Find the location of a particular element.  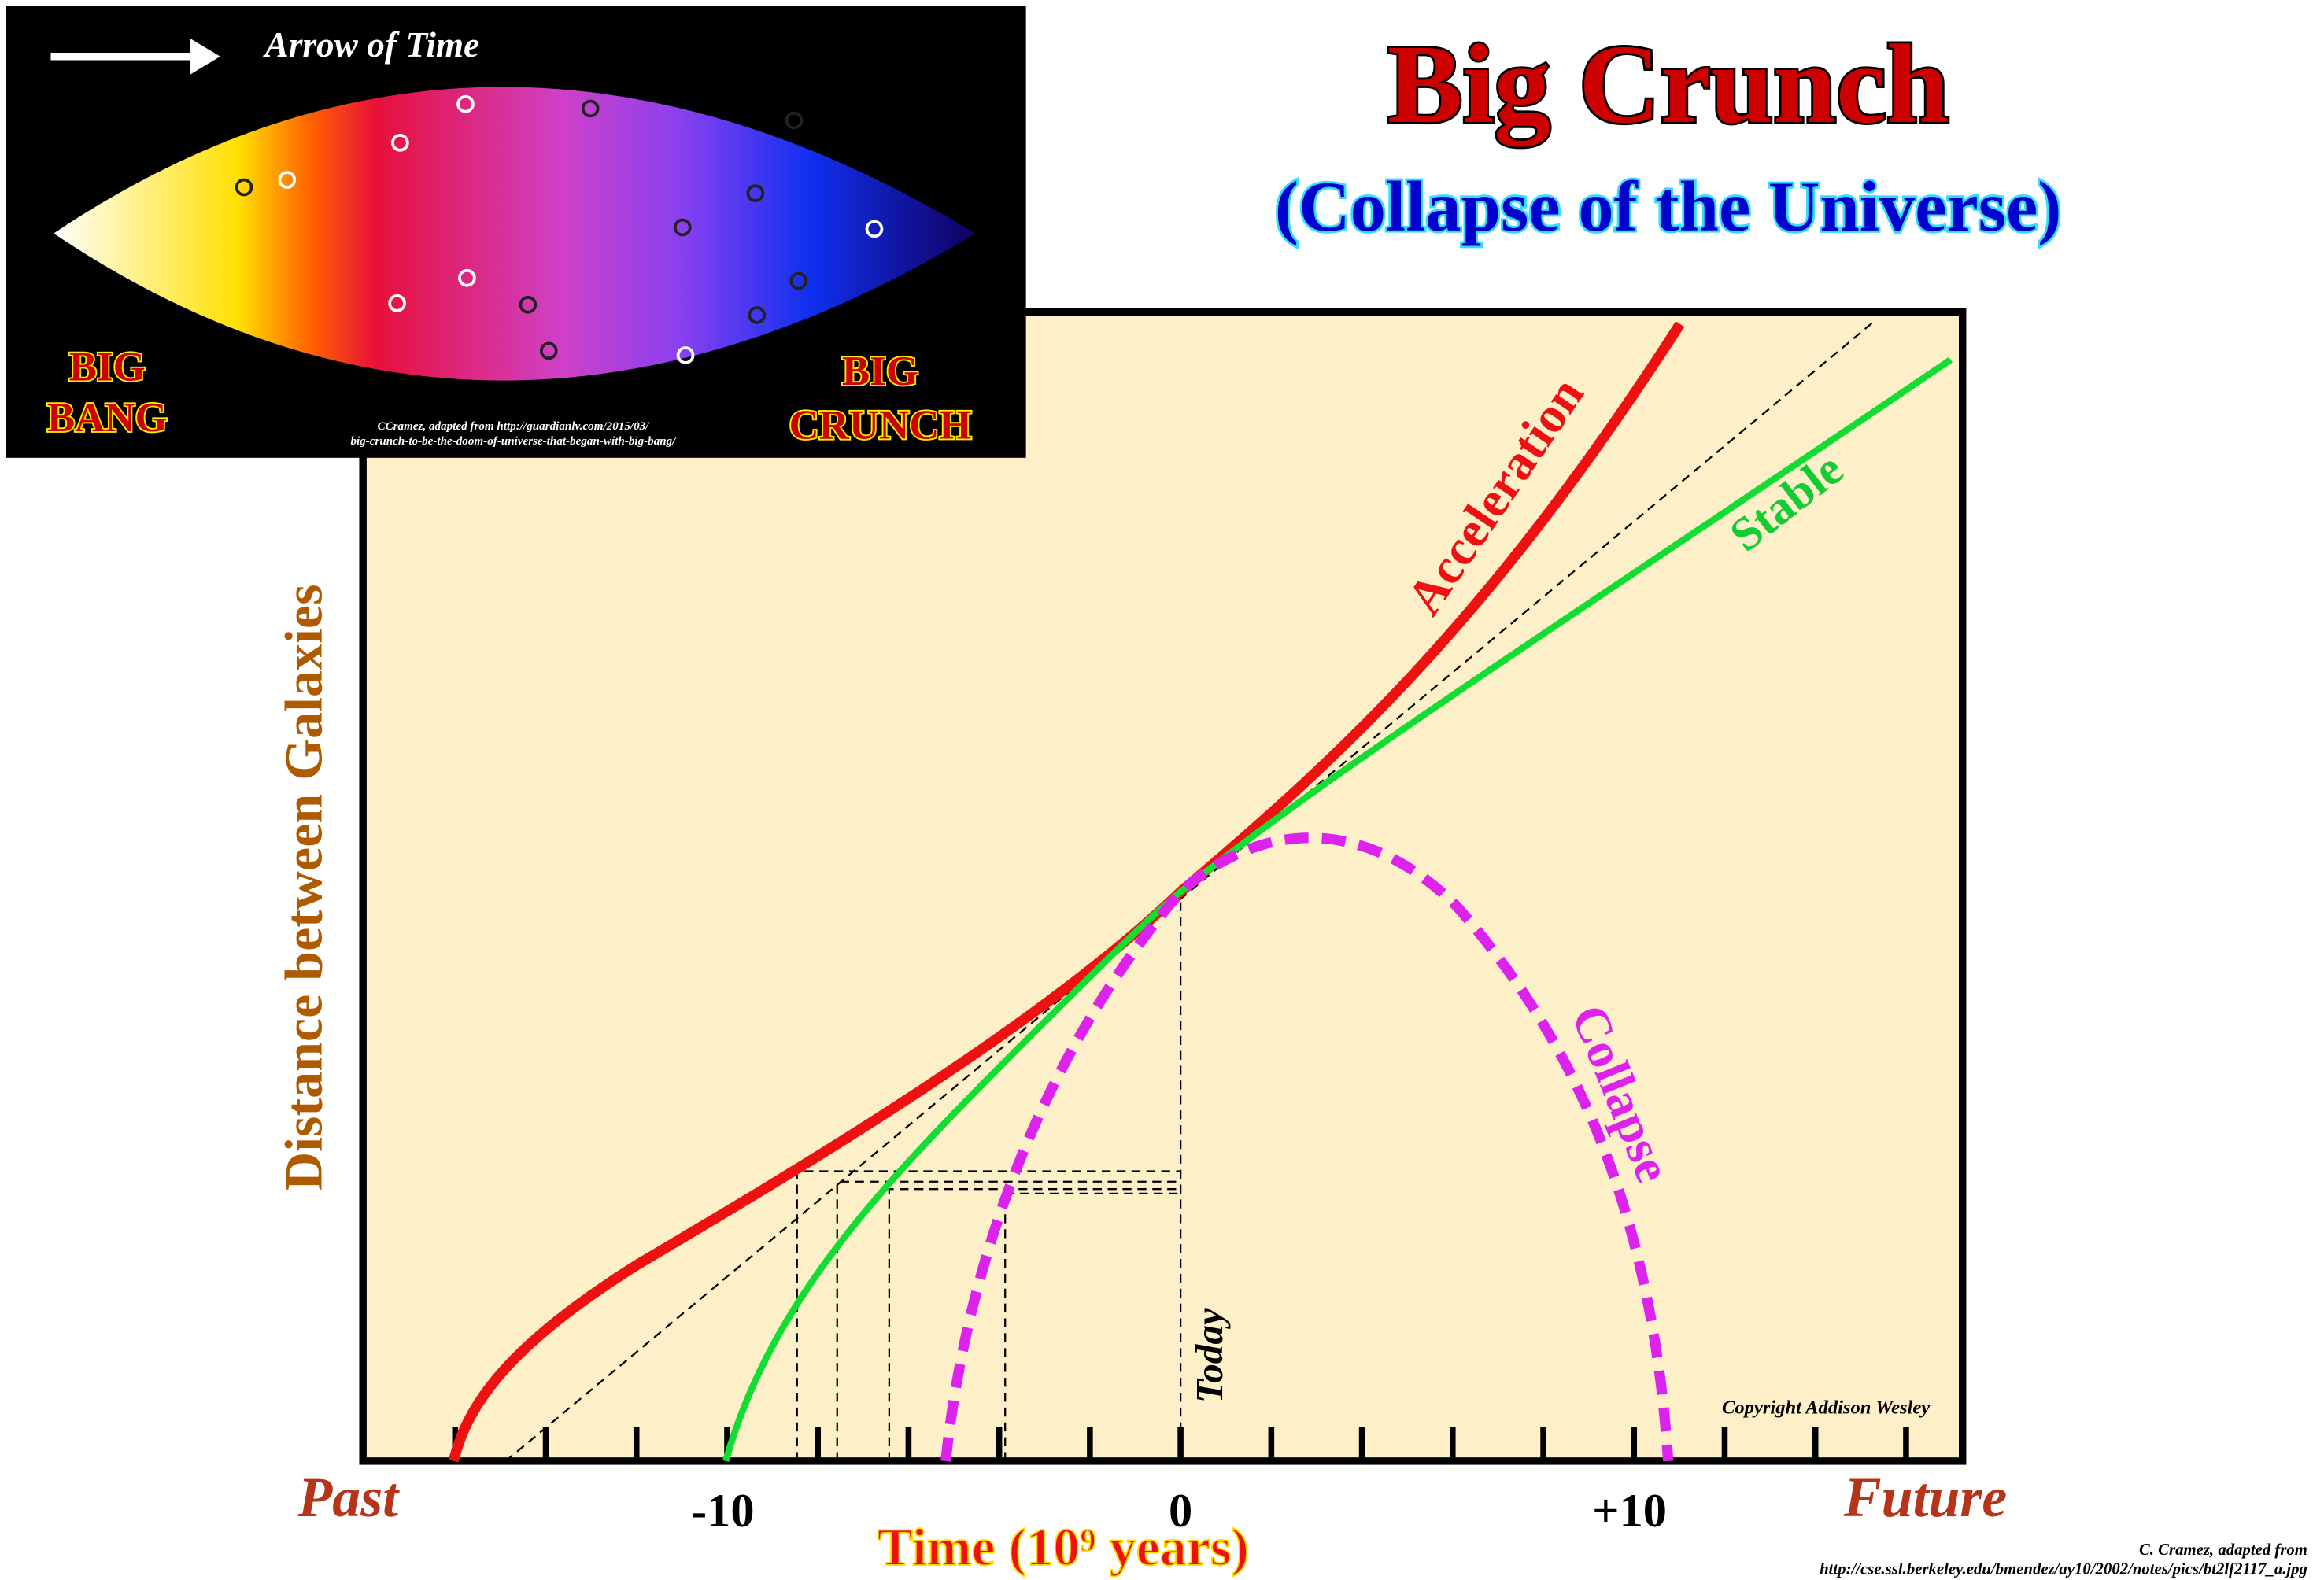

big-bang-label: BANG is located at coordinates (107, 418).